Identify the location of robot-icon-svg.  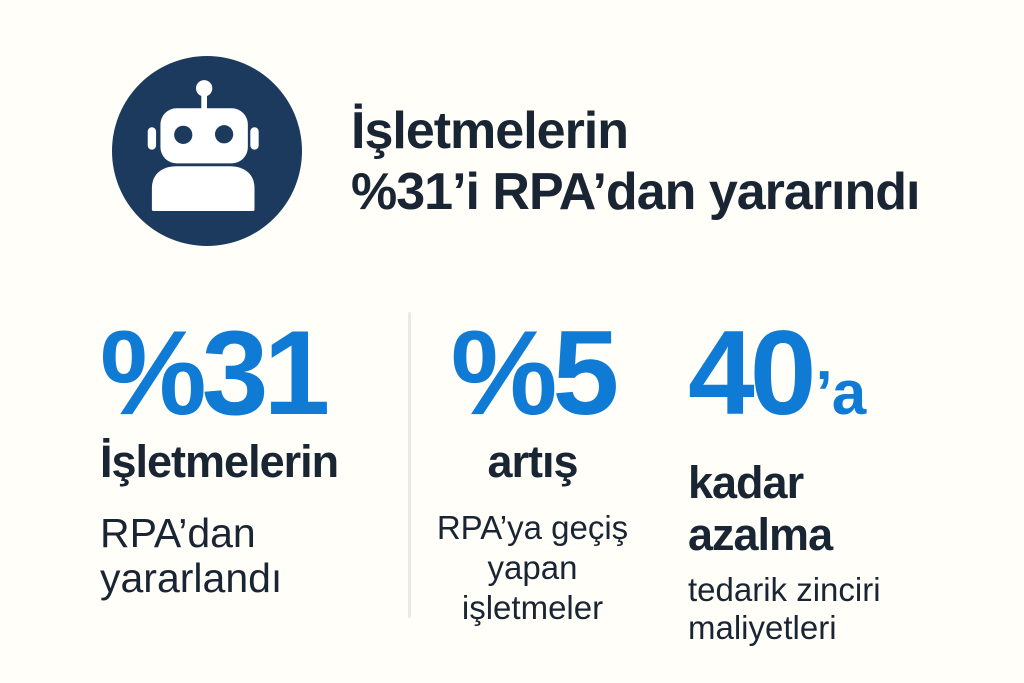
(207, 151).